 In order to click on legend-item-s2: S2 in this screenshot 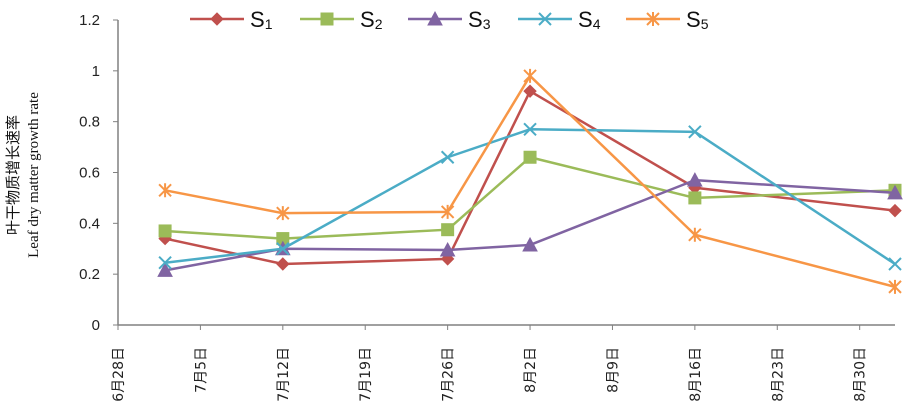, I will do `click(341, 19)`.